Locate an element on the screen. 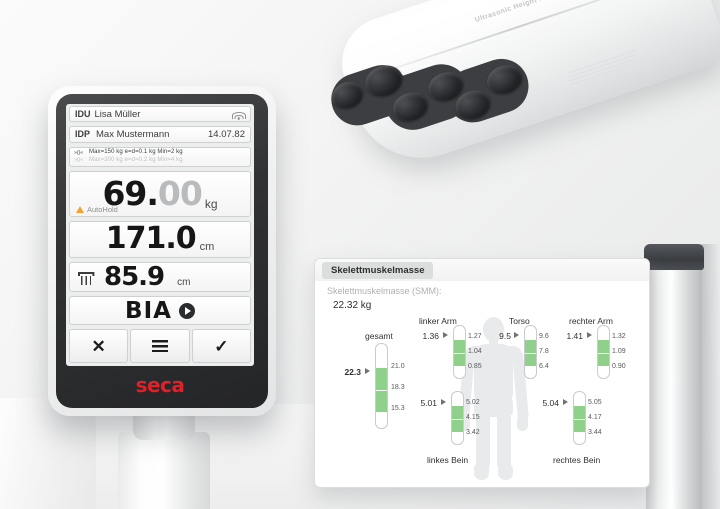  gauge-rechtes-bein-marker is located at coordinates (565, 402).